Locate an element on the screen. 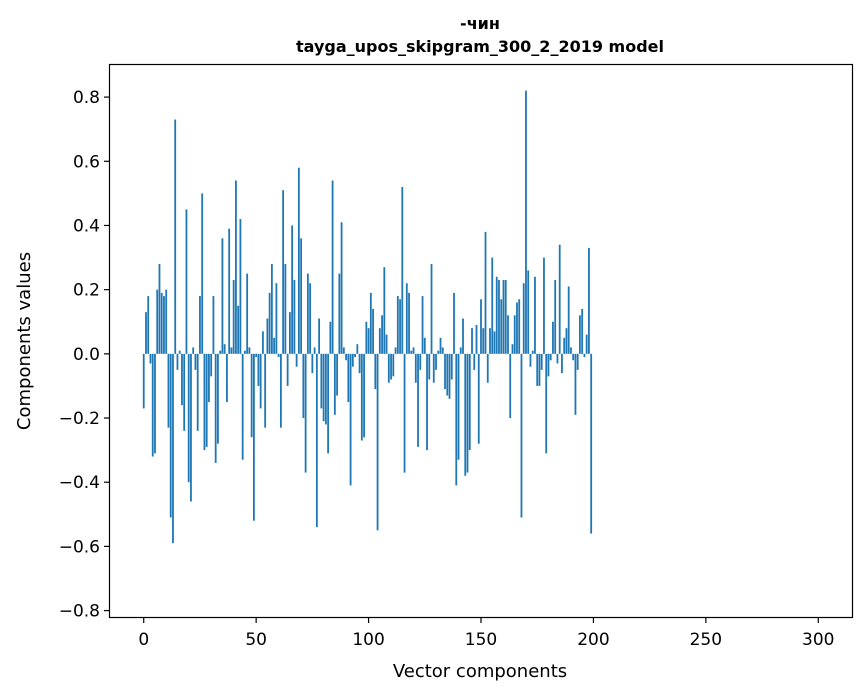 The width and height of the screenshot is (867, 696). x-tick-label: 0 is located at coordinates (143, 640).